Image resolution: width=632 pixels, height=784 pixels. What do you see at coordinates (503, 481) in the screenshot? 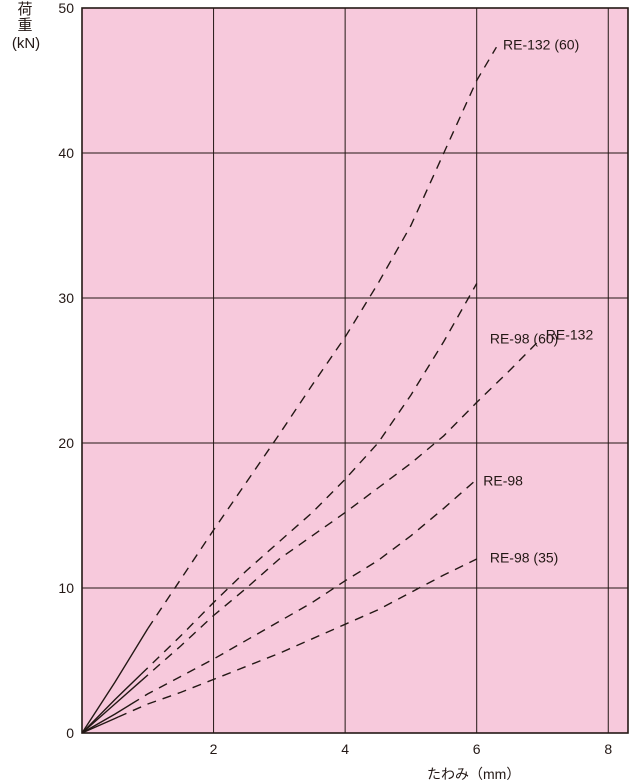
I see `annotation-label-4: RE-98` at bounding box center [503, 481].